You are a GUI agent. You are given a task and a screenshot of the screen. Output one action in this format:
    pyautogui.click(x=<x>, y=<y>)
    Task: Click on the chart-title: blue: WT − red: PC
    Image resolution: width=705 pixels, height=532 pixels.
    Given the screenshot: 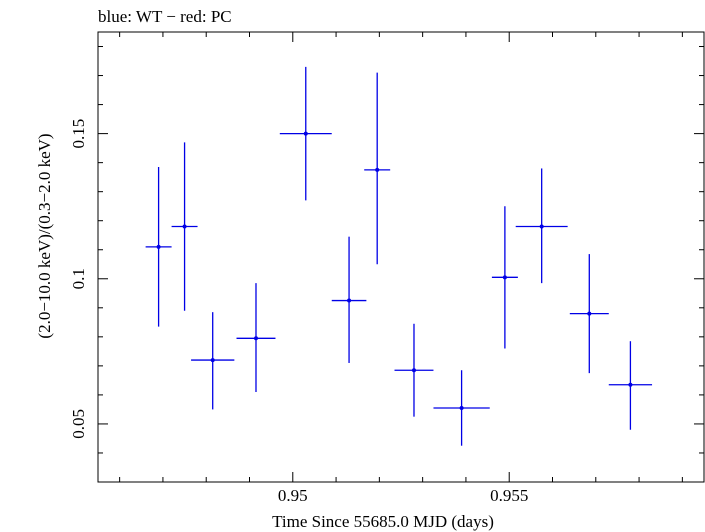 What is the action you would take?
    pyautogui.click(x=165, y=16)
    